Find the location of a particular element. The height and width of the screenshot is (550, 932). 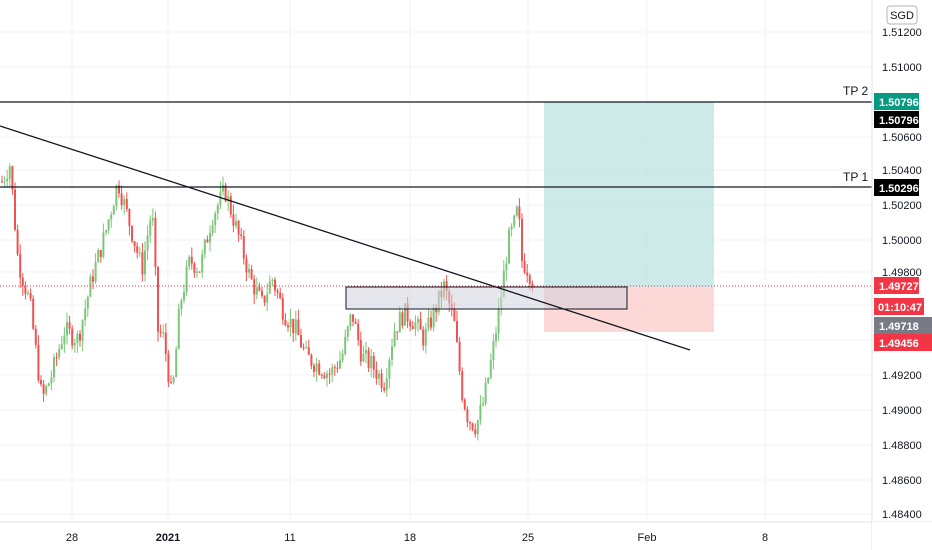

price-tick: 1.49200 is located at coordinates (902, 376).